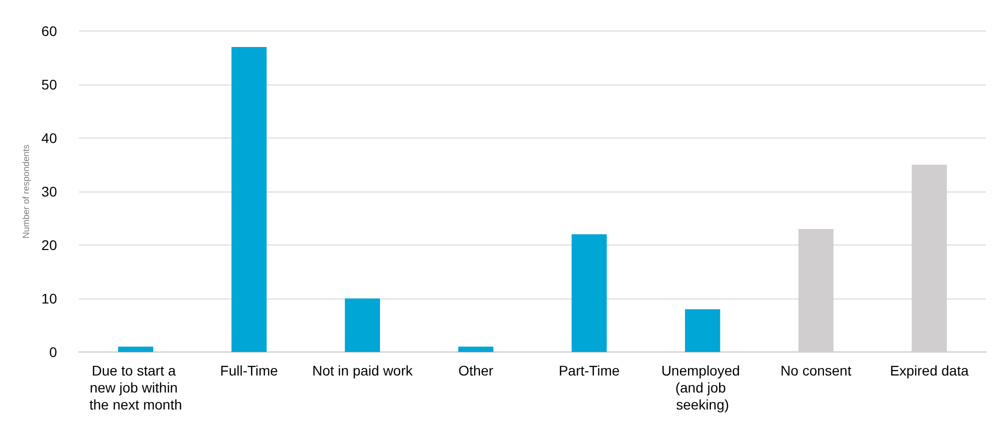  Describe the element at coordinates (49, 245) in the screenshot. I see `y-tick-label: 20` at that location.